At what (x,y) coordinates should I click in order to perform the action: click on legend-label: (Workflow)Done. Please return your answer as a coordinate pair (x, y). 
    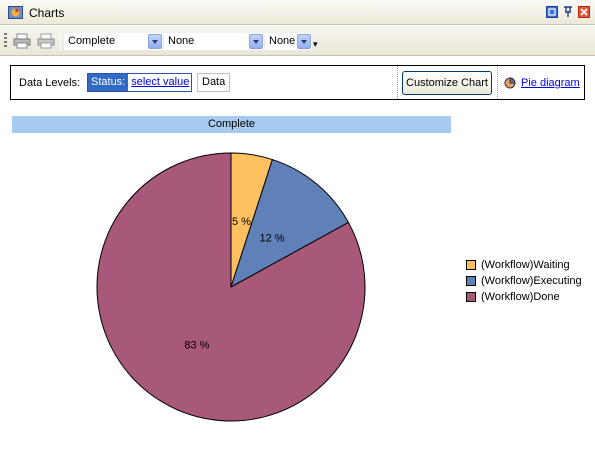
    Looking at the image, I should click on (520, 297).